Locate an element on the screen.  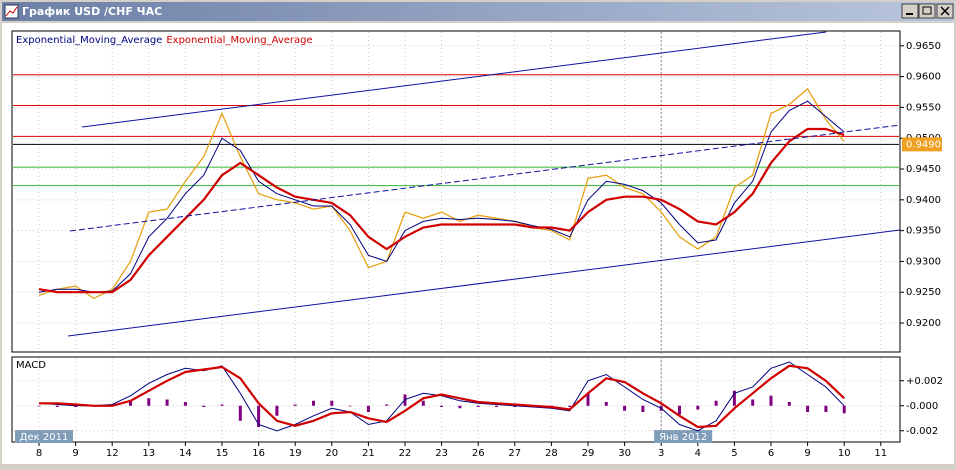
x-tick-label: 14 is located at coordinates (185, 453).